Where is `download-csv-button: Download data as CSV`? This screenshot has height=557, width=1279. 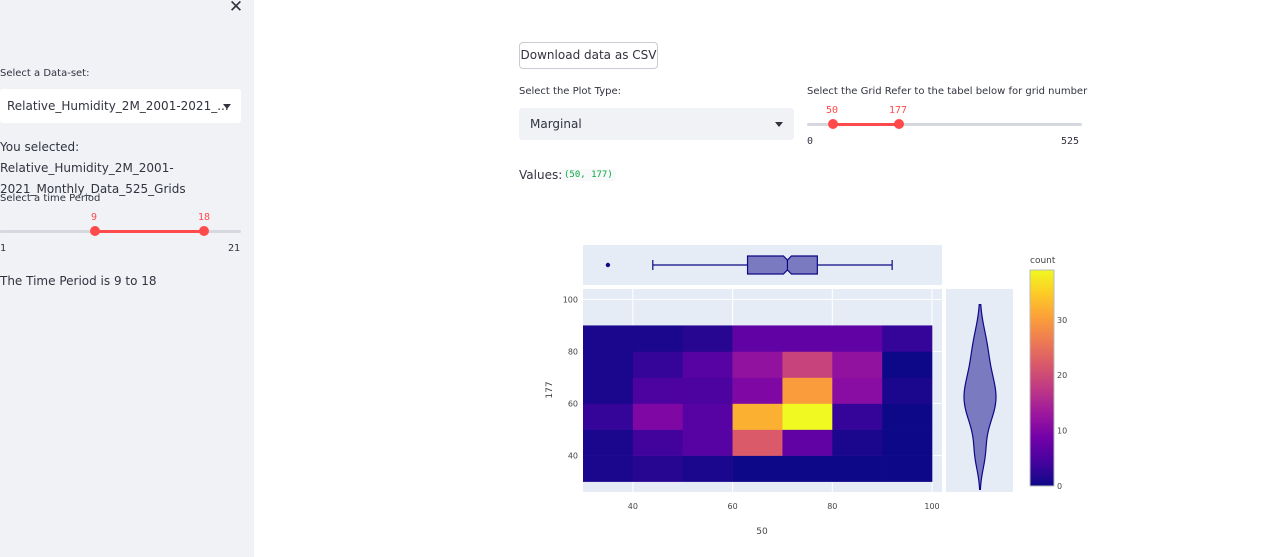 download-csv-button: Download data as CSV is located at coordinates (588, 55).